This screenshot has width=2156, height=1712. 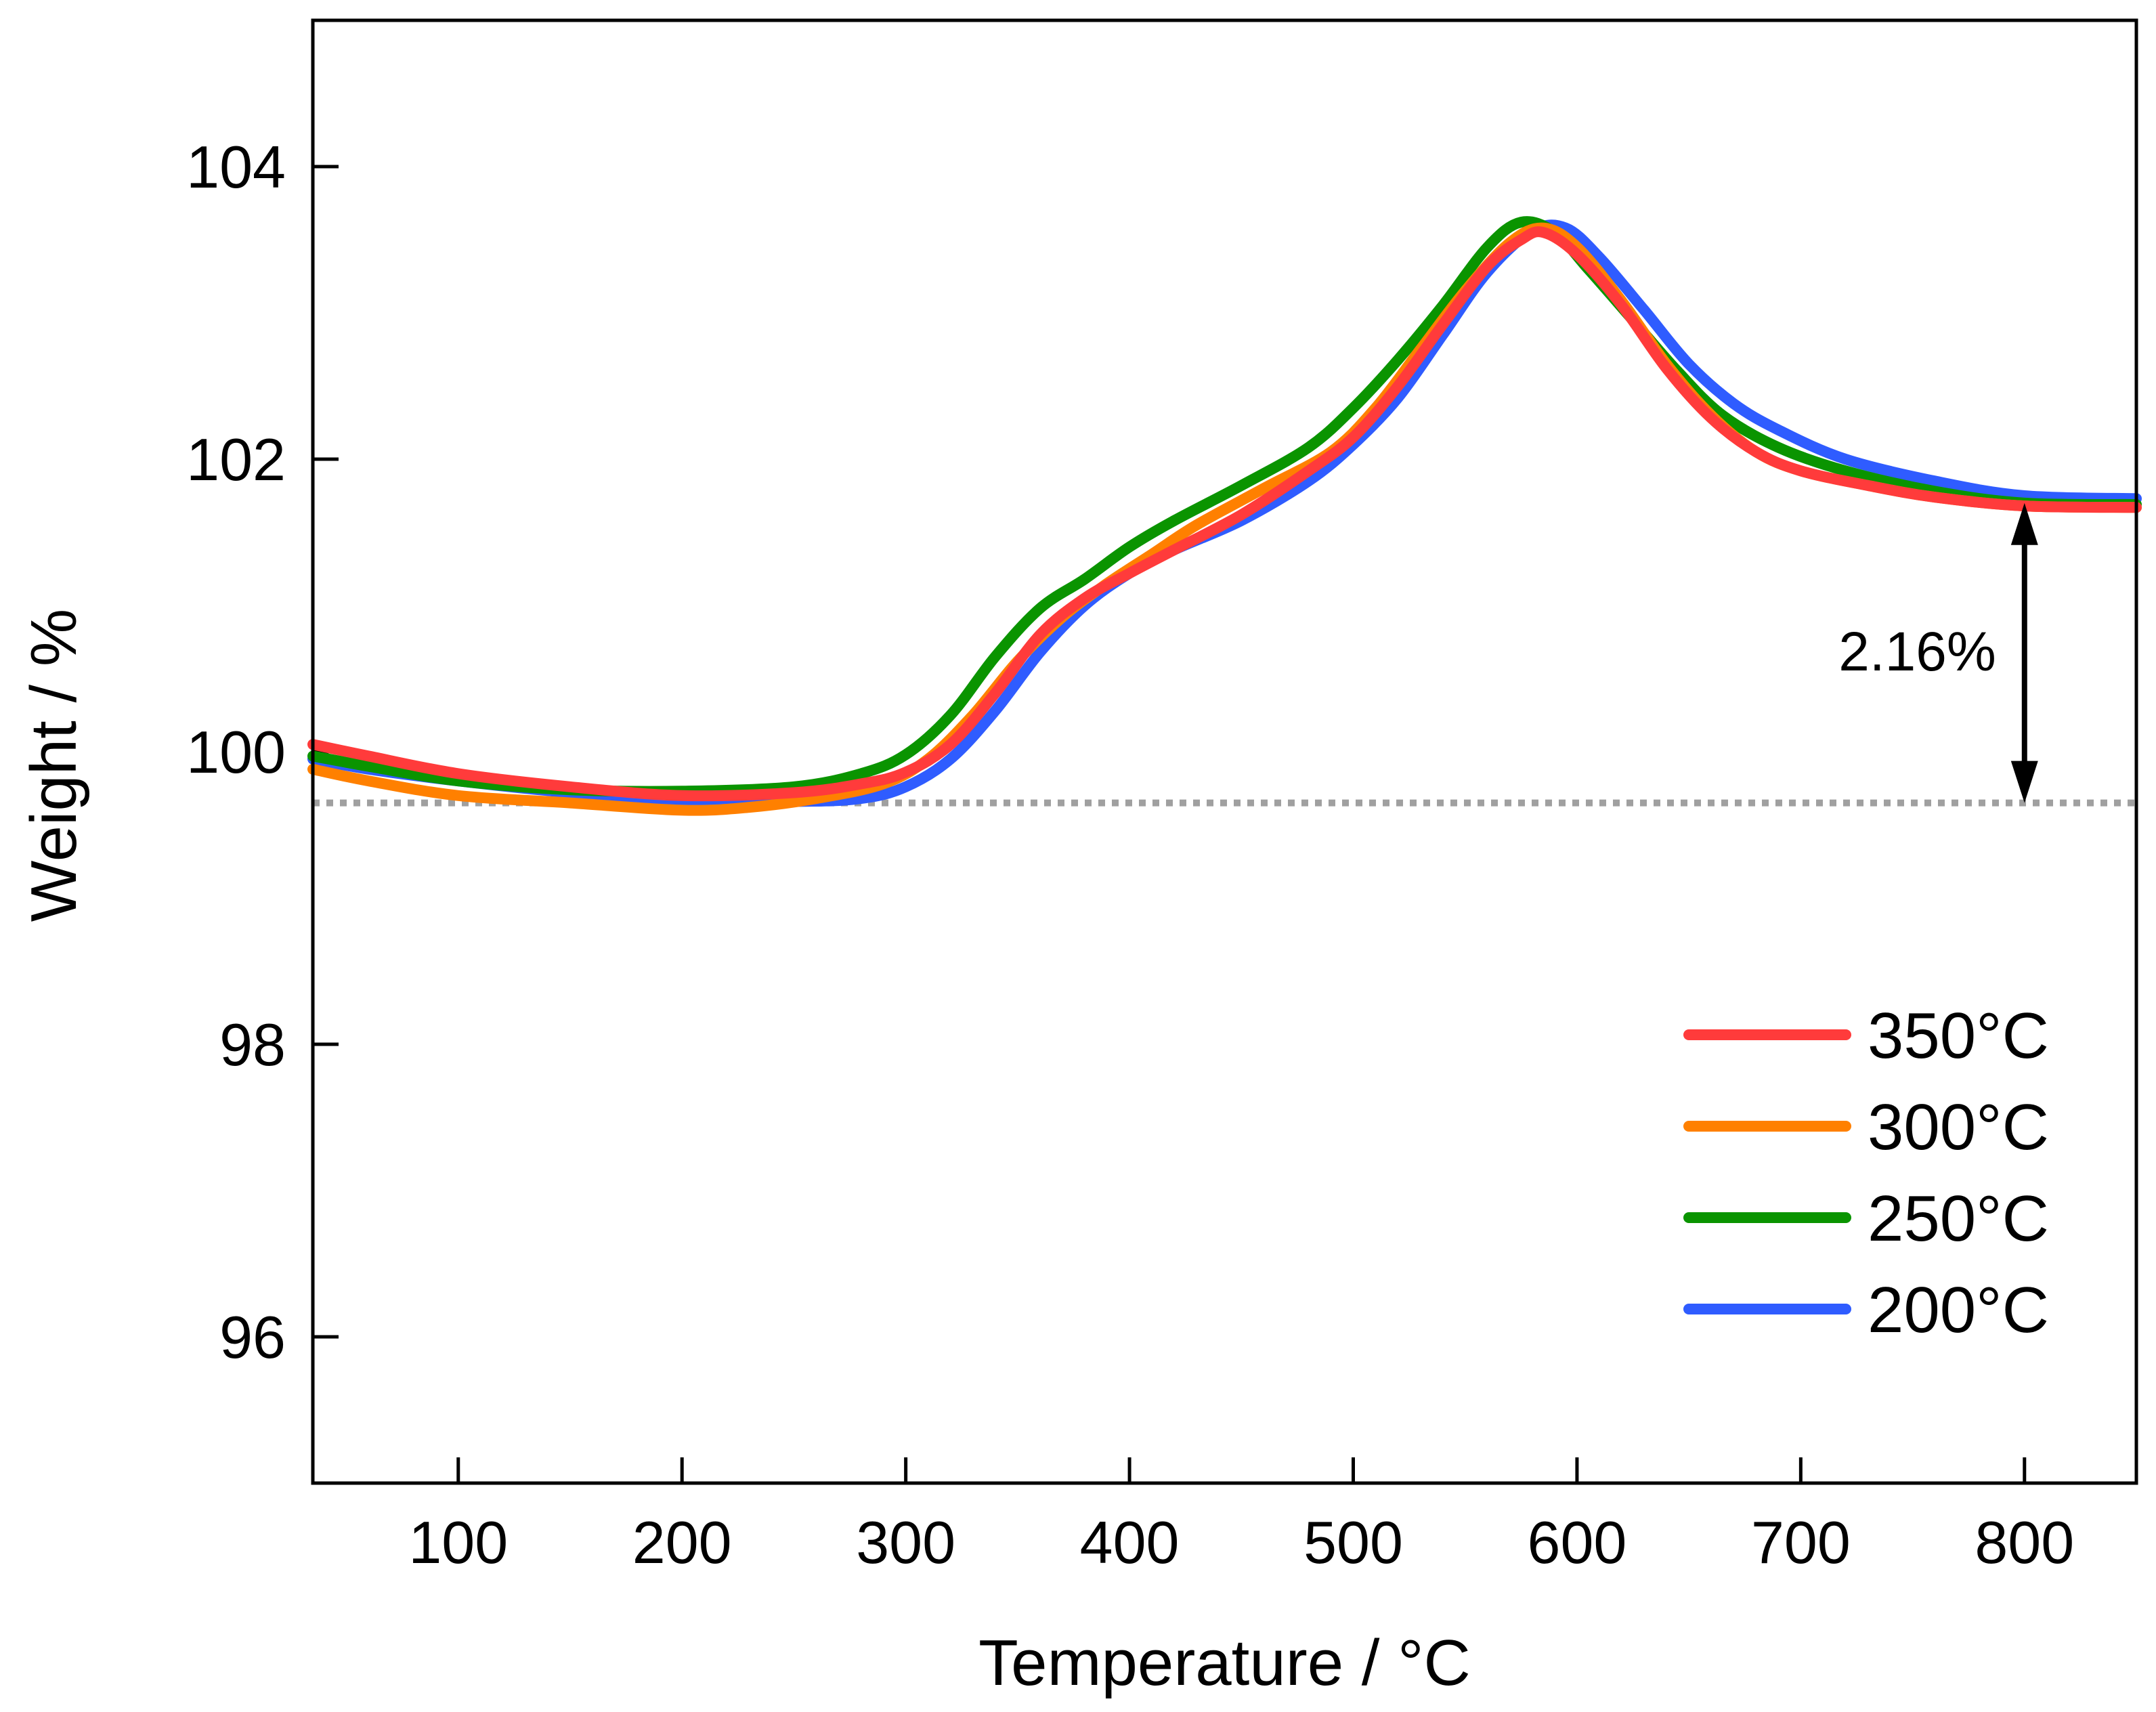 I want to click on legend-label: 300°C, so click(x=1958, y=1127).